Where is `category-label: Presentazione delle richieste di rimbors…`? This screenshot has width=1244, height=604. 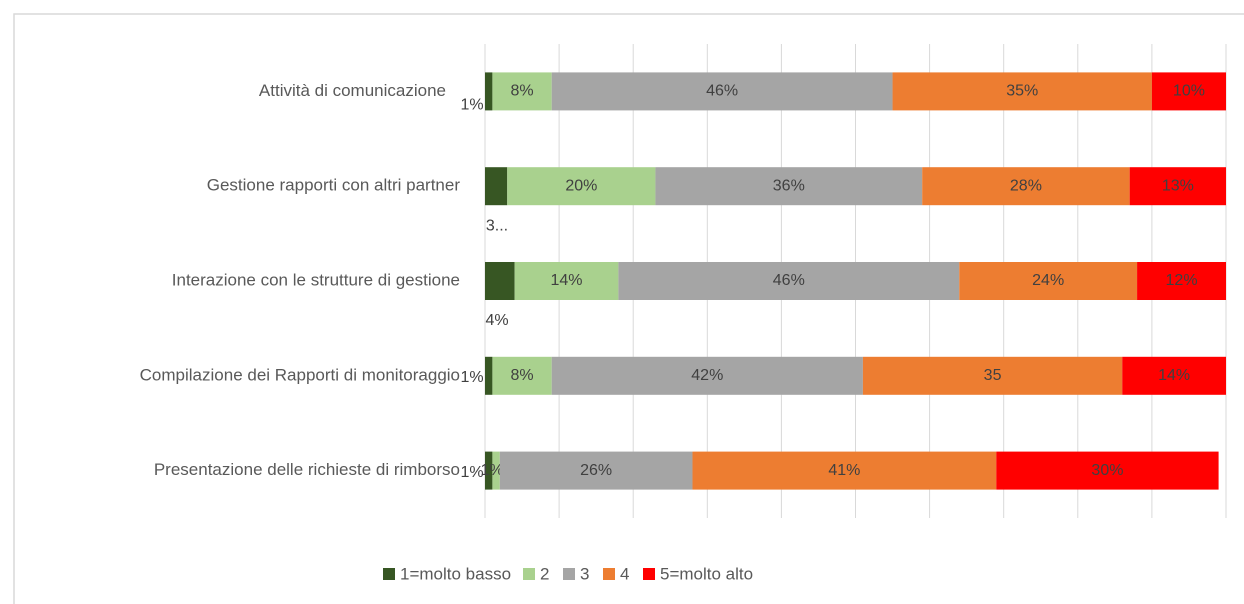
category-label: Presentazione delle richieste di rimbors… is located at coordinates (307, 469).